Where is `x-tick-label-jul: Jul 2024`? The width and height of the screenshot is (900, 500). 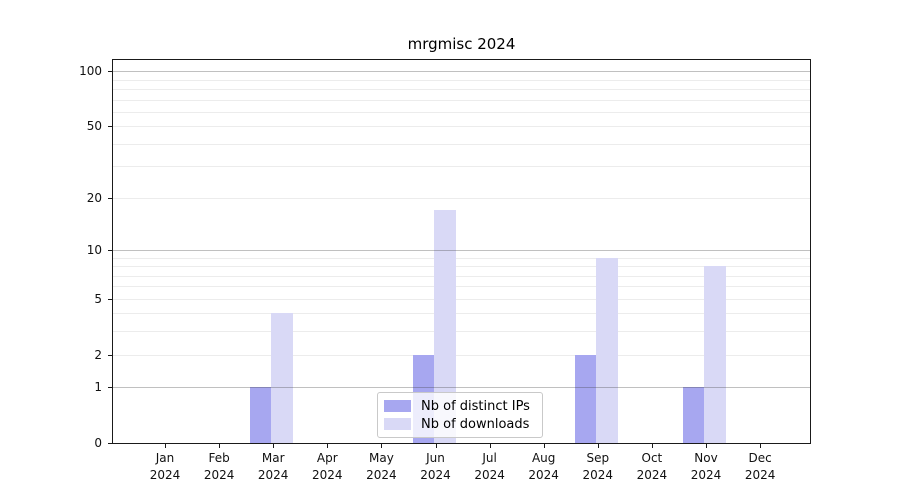 x-tick-label-jul: Jul 2024 is located at coordinates (489, 466).